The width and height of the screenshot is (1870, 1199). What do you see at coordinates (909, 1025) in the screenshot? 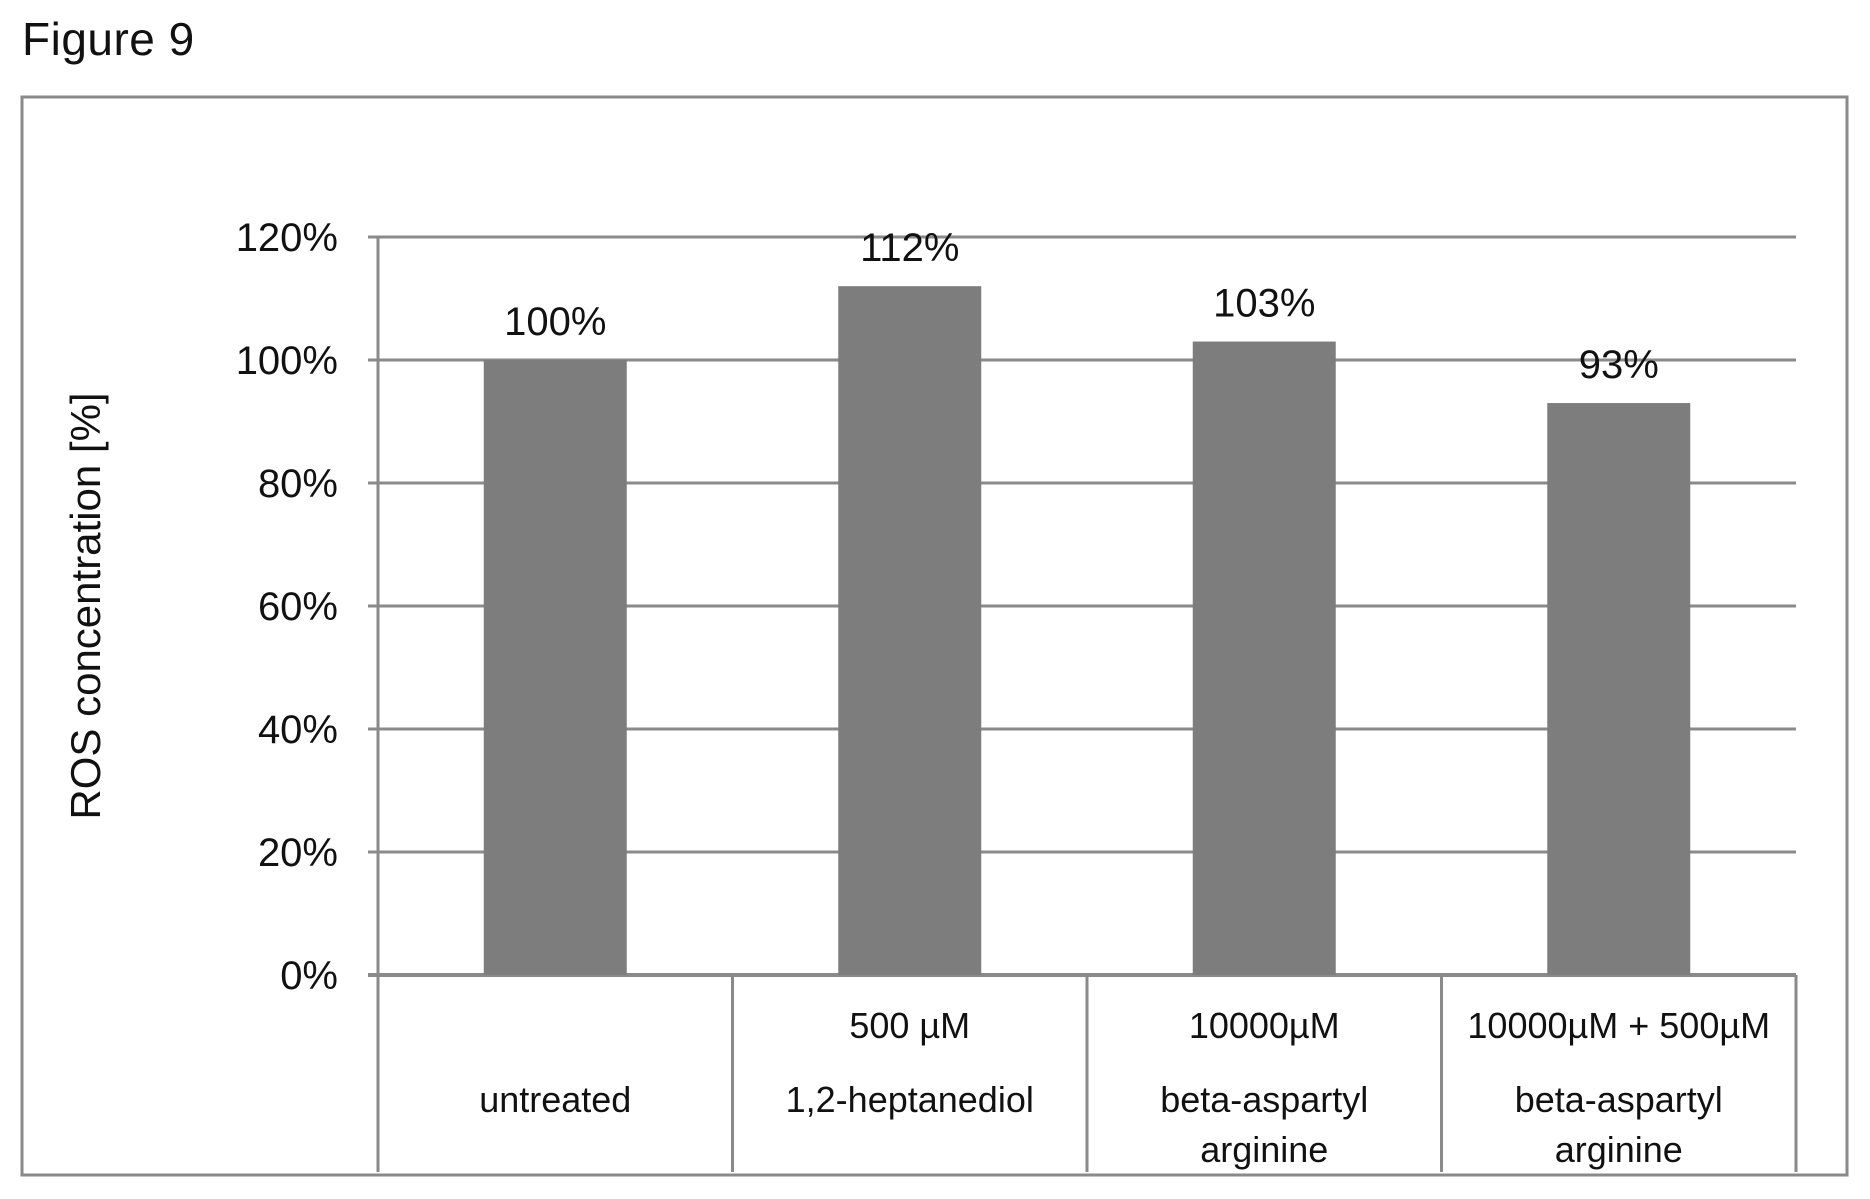
I see `category-label: 500 µM` at bounding box center [909, 1025].